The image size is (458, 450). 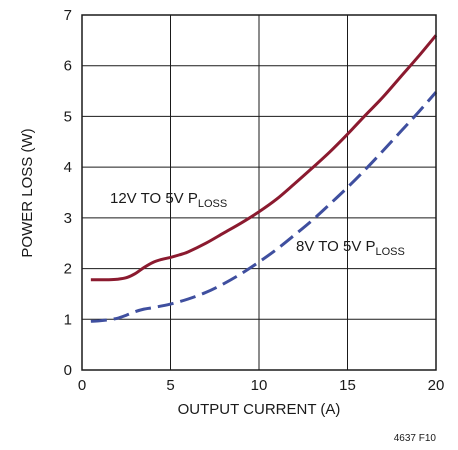 I want to click on series-label-8v-to-5v: 8V TO 5V PLOSS, so click(x=350, y=248).